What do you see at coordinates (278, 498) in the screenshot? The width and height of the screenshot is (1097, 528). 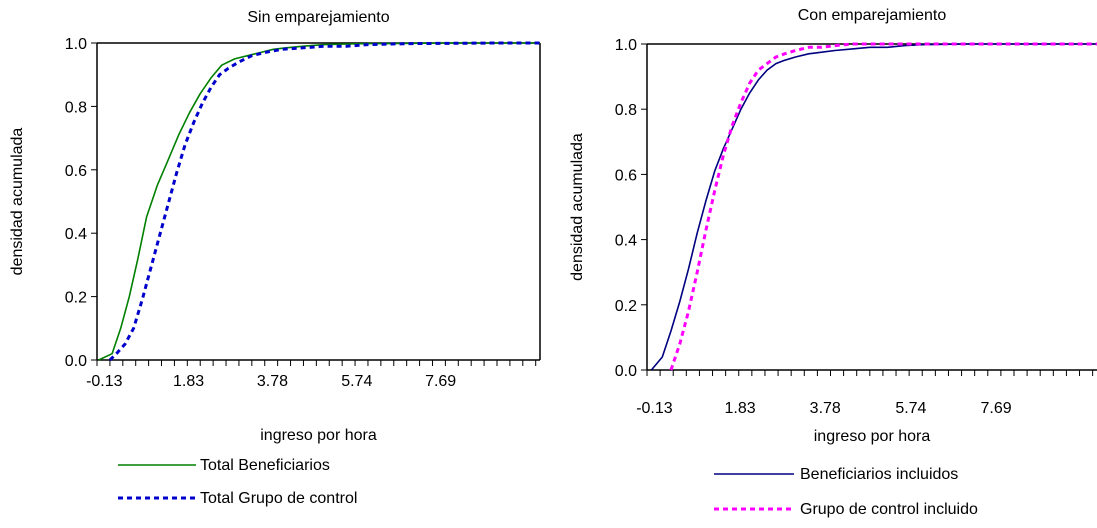 I see `legend-label-2: Total Grupo de control` at bounding box center [278, 498].